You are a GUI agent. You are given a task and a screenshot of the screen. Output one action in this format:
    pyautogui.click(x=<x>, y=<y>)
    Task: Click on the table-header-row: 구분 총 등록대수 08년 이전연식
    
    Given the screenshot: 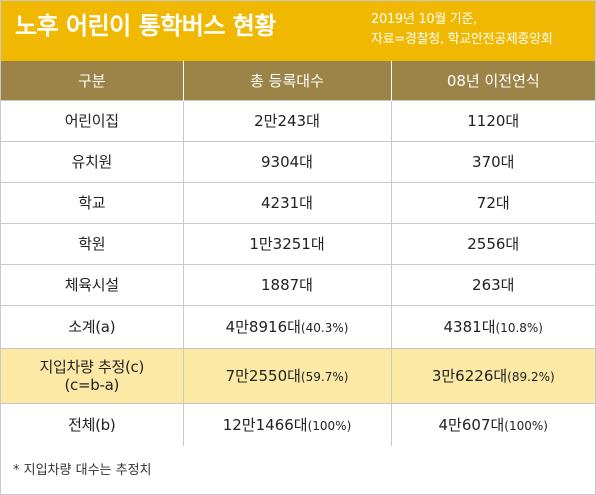 What is the action you would take?
    pyautogui.click(x=298, y=81)
    